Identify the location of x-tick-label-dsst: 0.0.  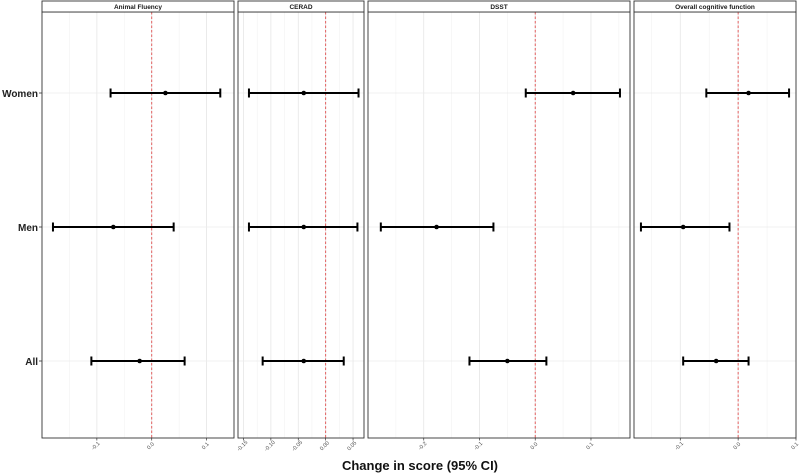
(535, 446).